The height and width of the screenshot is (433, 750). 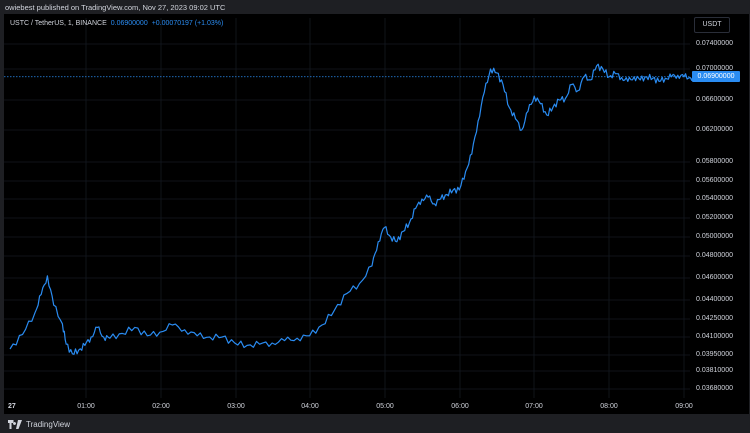 What do you see at coordinates (236, 406) in the screenshot?
I see `x-tick-label: 03:00` at bounding box center [236, 406].